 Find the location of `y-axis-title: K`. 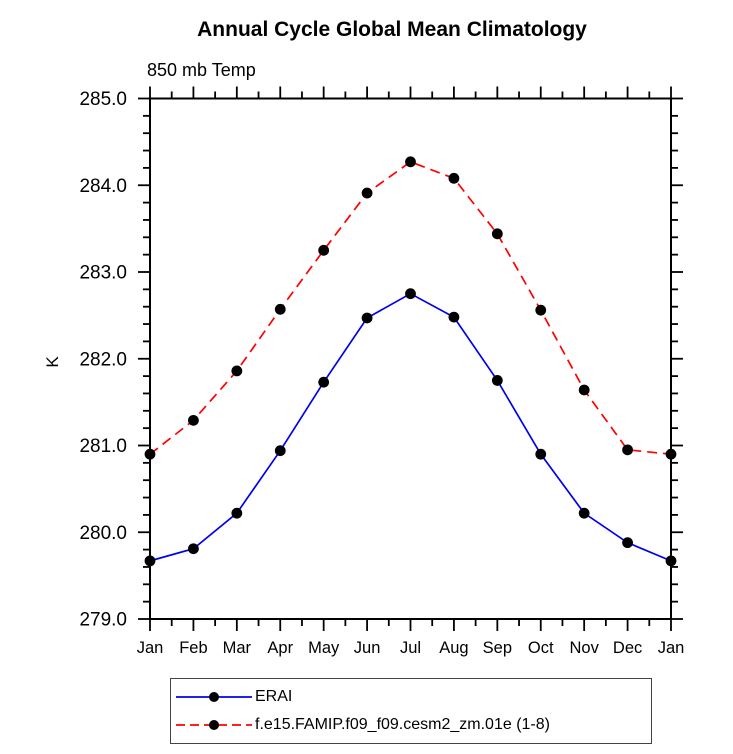

y-axis-title: K is located at coordinates (52, 362).